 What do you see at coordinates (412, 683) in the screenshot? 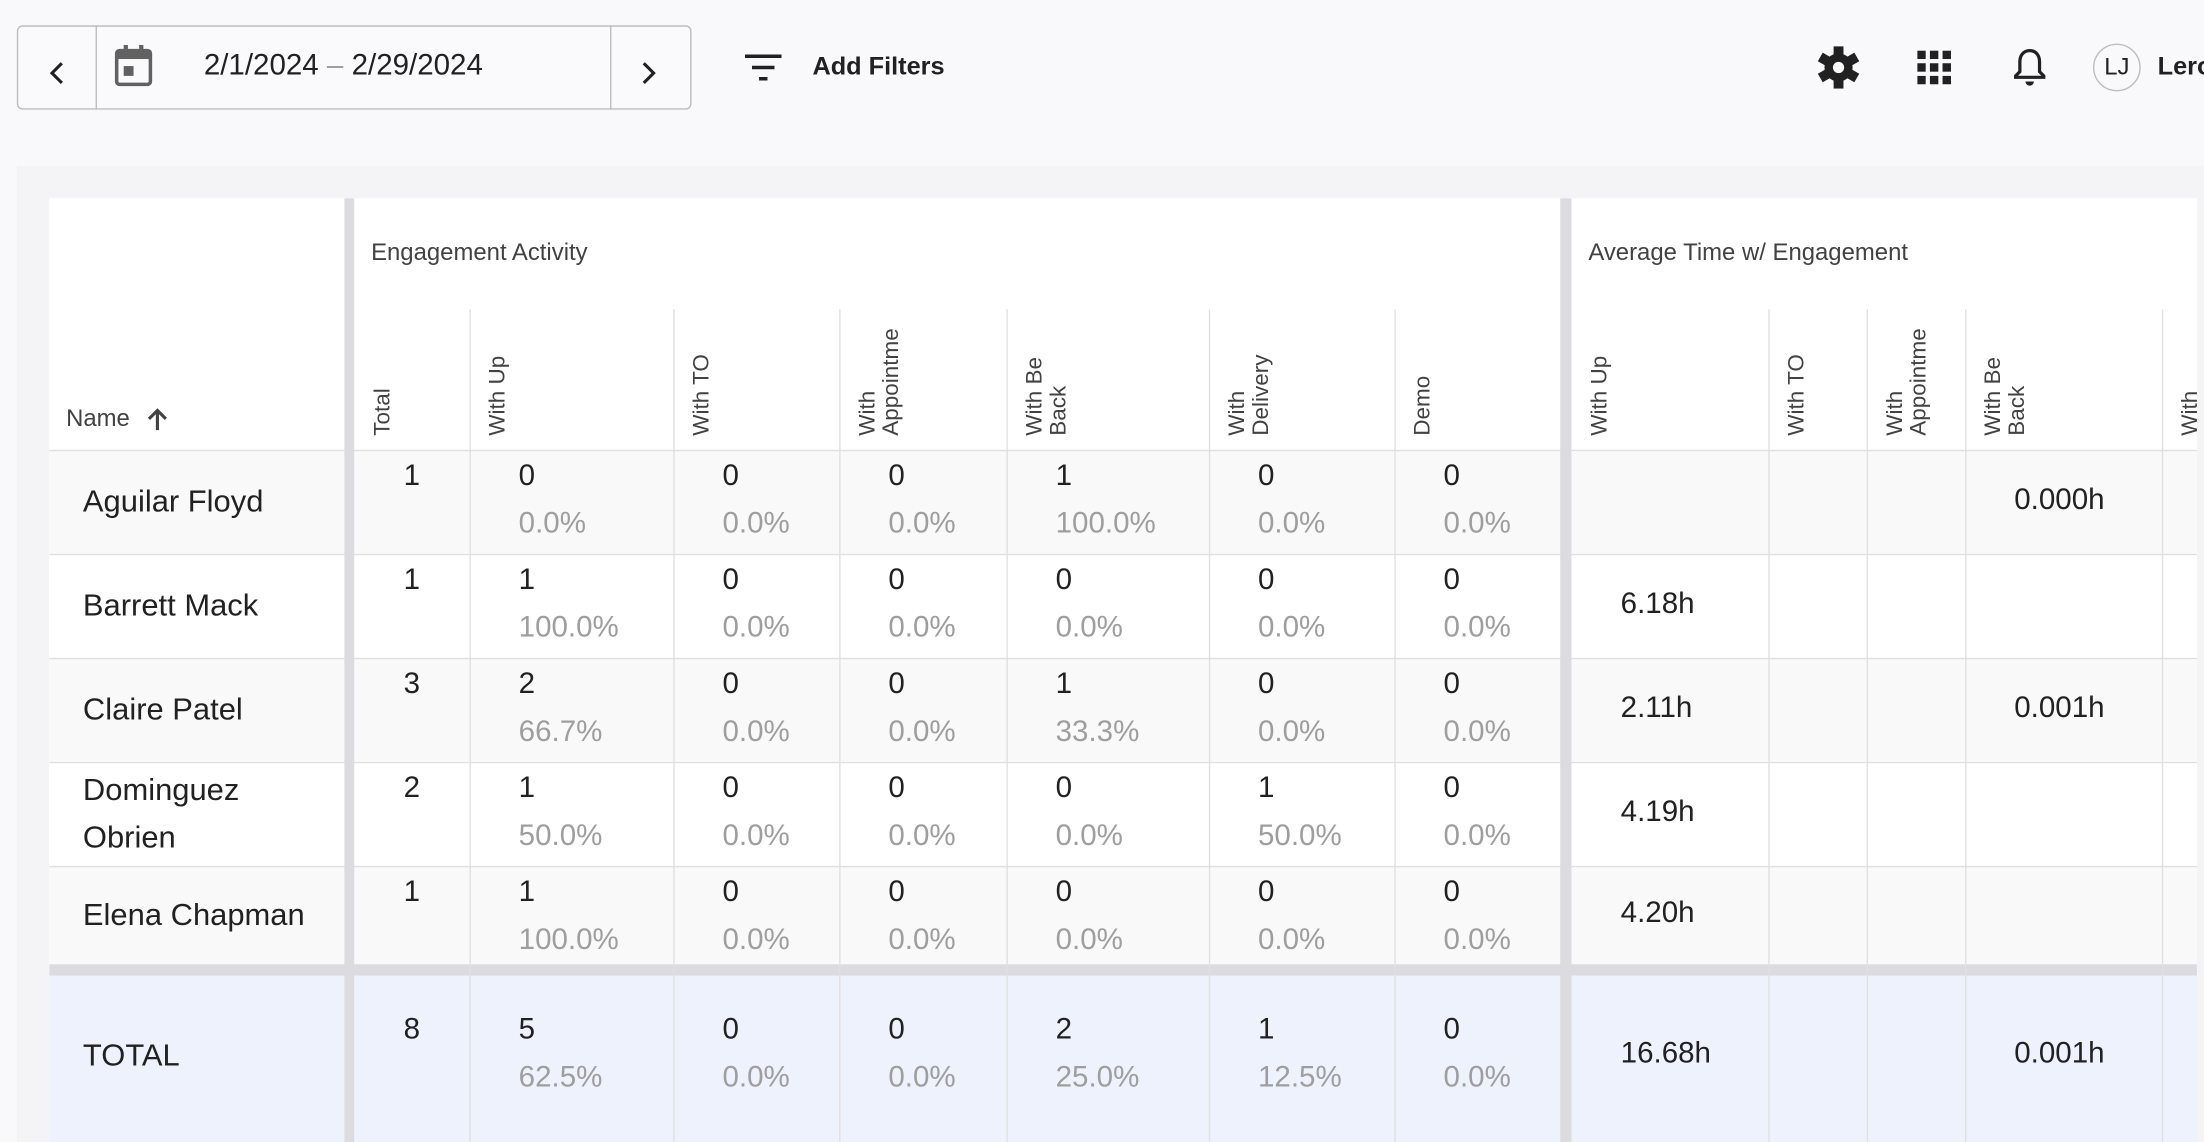
I see `total-cell: 3` at bounding box center [412, 683].